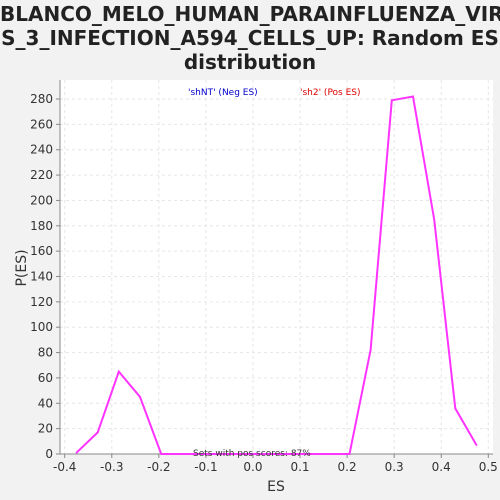 Image resolution: width=500 pixels, height=500 pixels. Describe the element at coordinates (22, 267) in the screenshot. I see `y-axis-label: P(ES)` at that location.